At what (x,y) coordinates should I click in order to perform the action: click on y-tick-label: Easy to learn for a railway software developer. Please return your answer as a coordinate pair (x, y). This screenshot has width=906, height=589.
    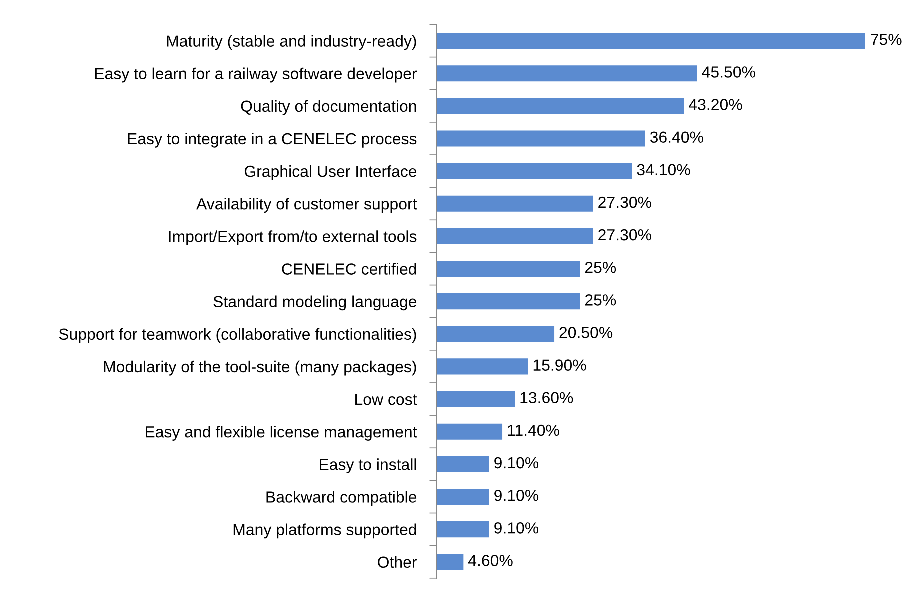
    Looking at the image, I should click on (256, 75).